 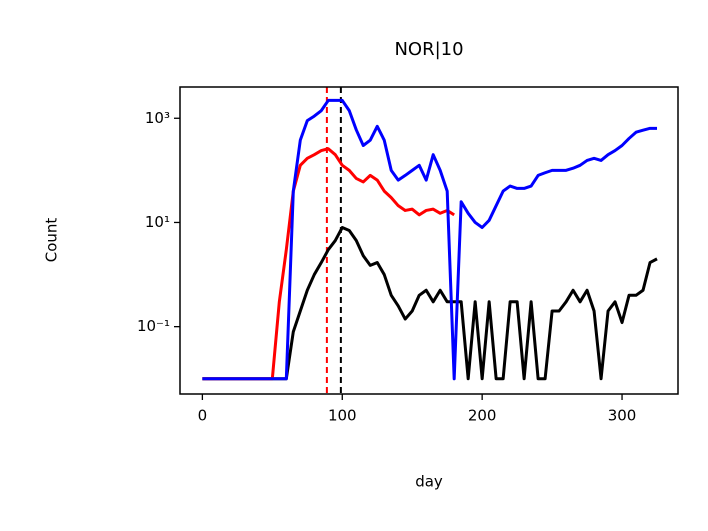 What do you see at coordinates (429, 482) in the screenshot?
I see `x-axis-label: day` at bounding box center [429, 482].